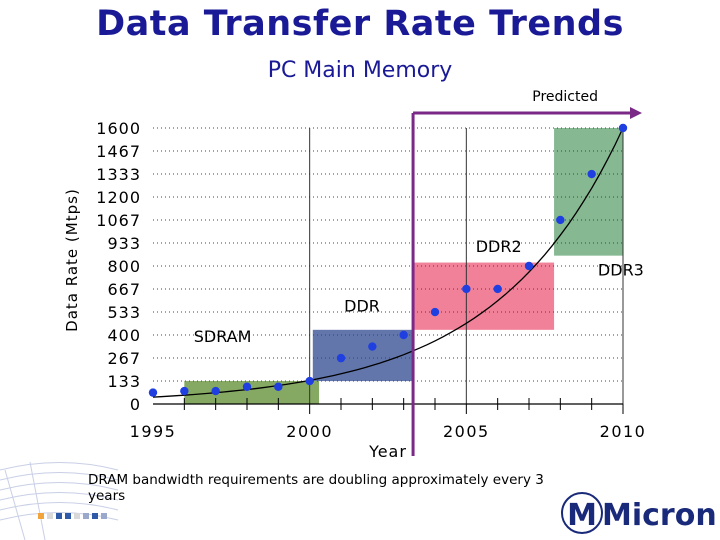  I want to click on region-label-ddr: DDR, so click(362, 306).